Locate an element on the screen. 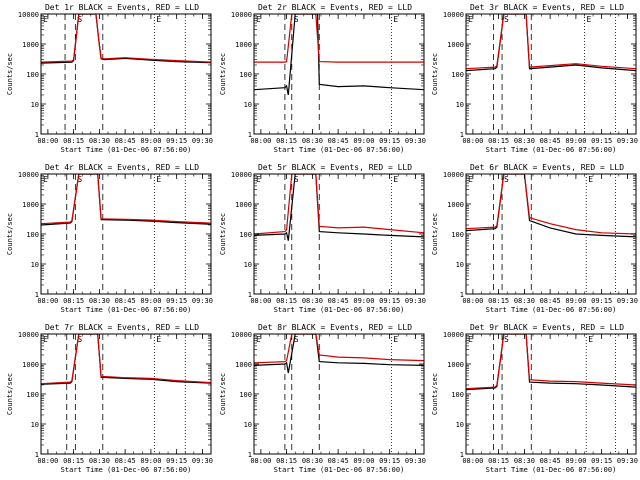 This screenshot has width=640, height=480. panel-title: Det 6r BLACK = Events, RED = LLD is located at coordinates (547, 167).